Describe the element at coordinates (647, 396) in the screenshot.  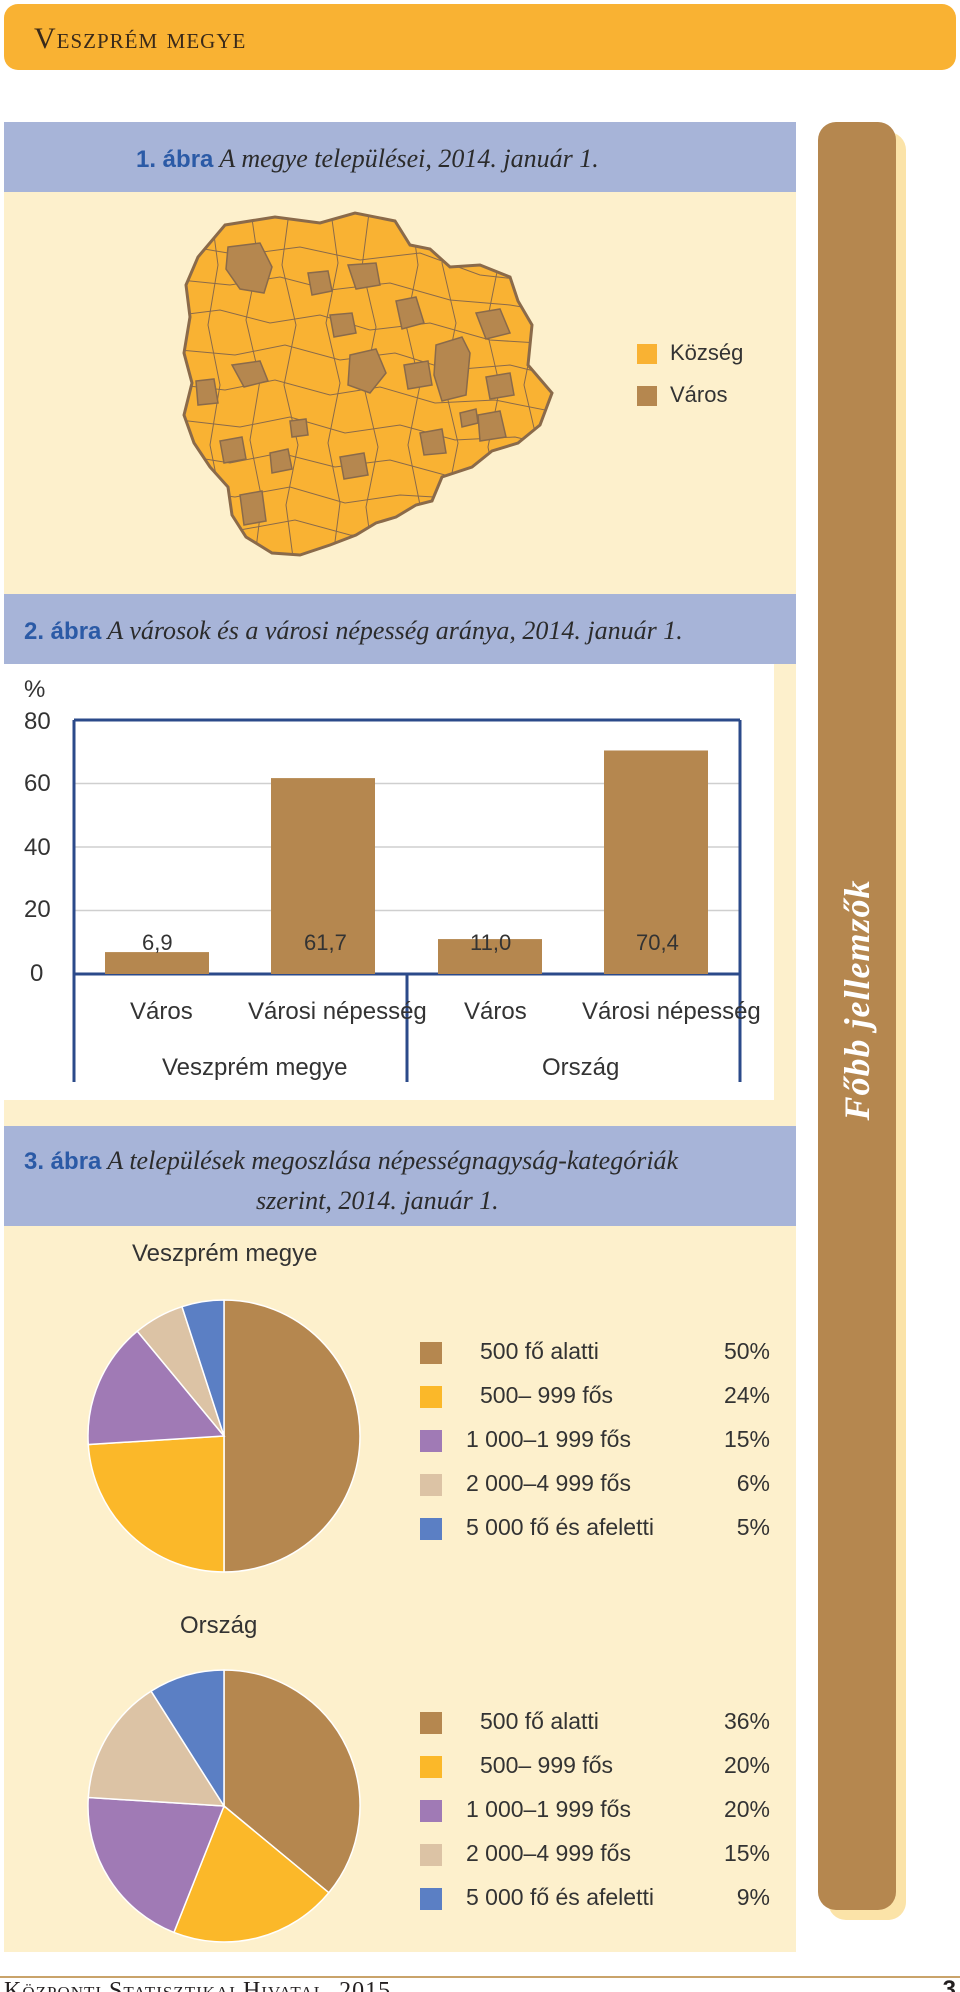
I see `legend-varos-swatch` at that location.